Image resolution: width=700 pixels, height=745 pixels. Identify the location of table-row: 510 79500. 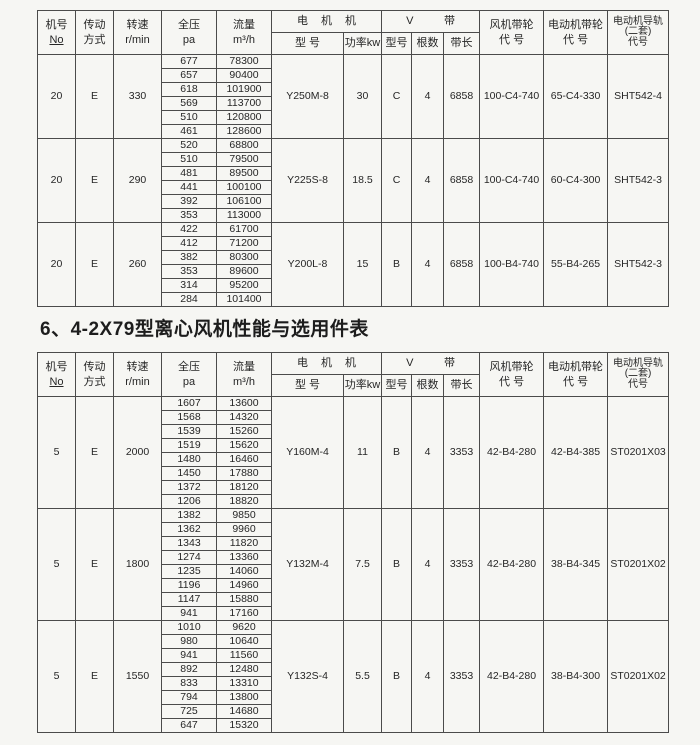
(353, 159).